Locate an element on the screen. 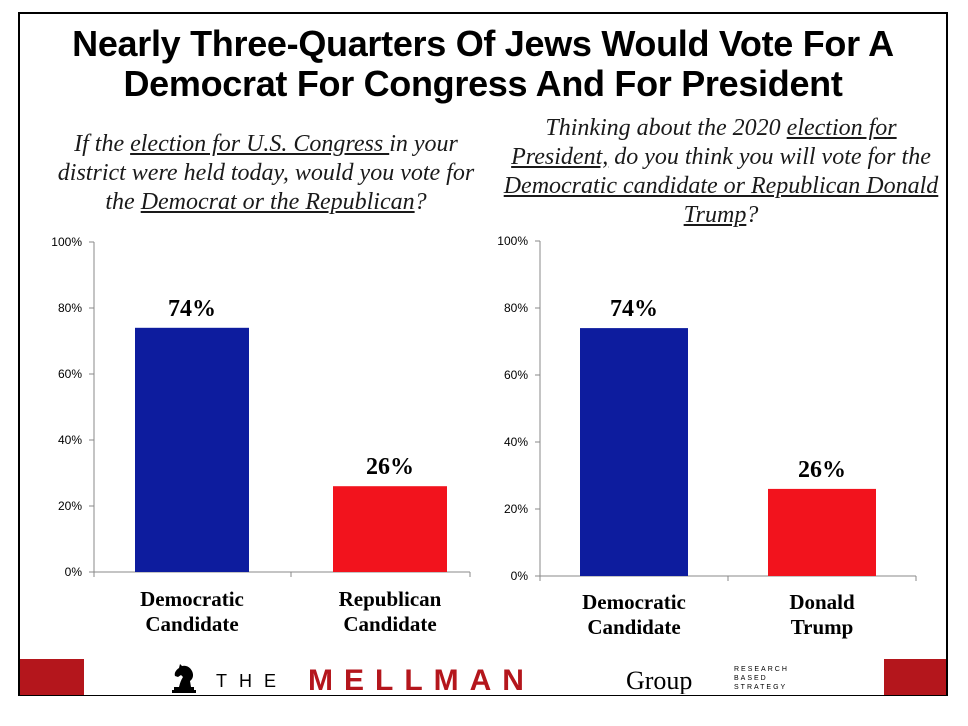  question-left-underline-1: election for U.S. Congress is located at coordinates (260, 144).